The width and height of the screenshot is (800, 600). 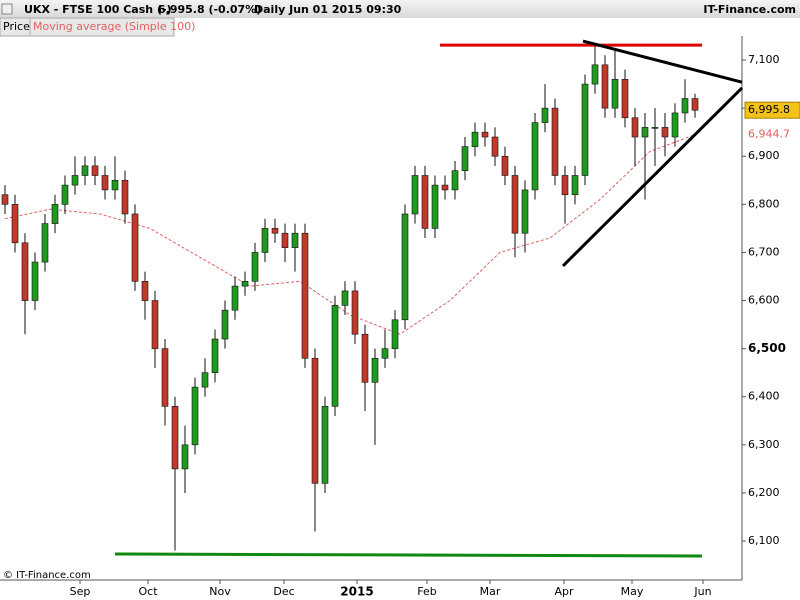 What do you see at coordinates (80, 591) in the screenshot?
I see `x-tick-label: Sep` at bounding box center [80, 591].